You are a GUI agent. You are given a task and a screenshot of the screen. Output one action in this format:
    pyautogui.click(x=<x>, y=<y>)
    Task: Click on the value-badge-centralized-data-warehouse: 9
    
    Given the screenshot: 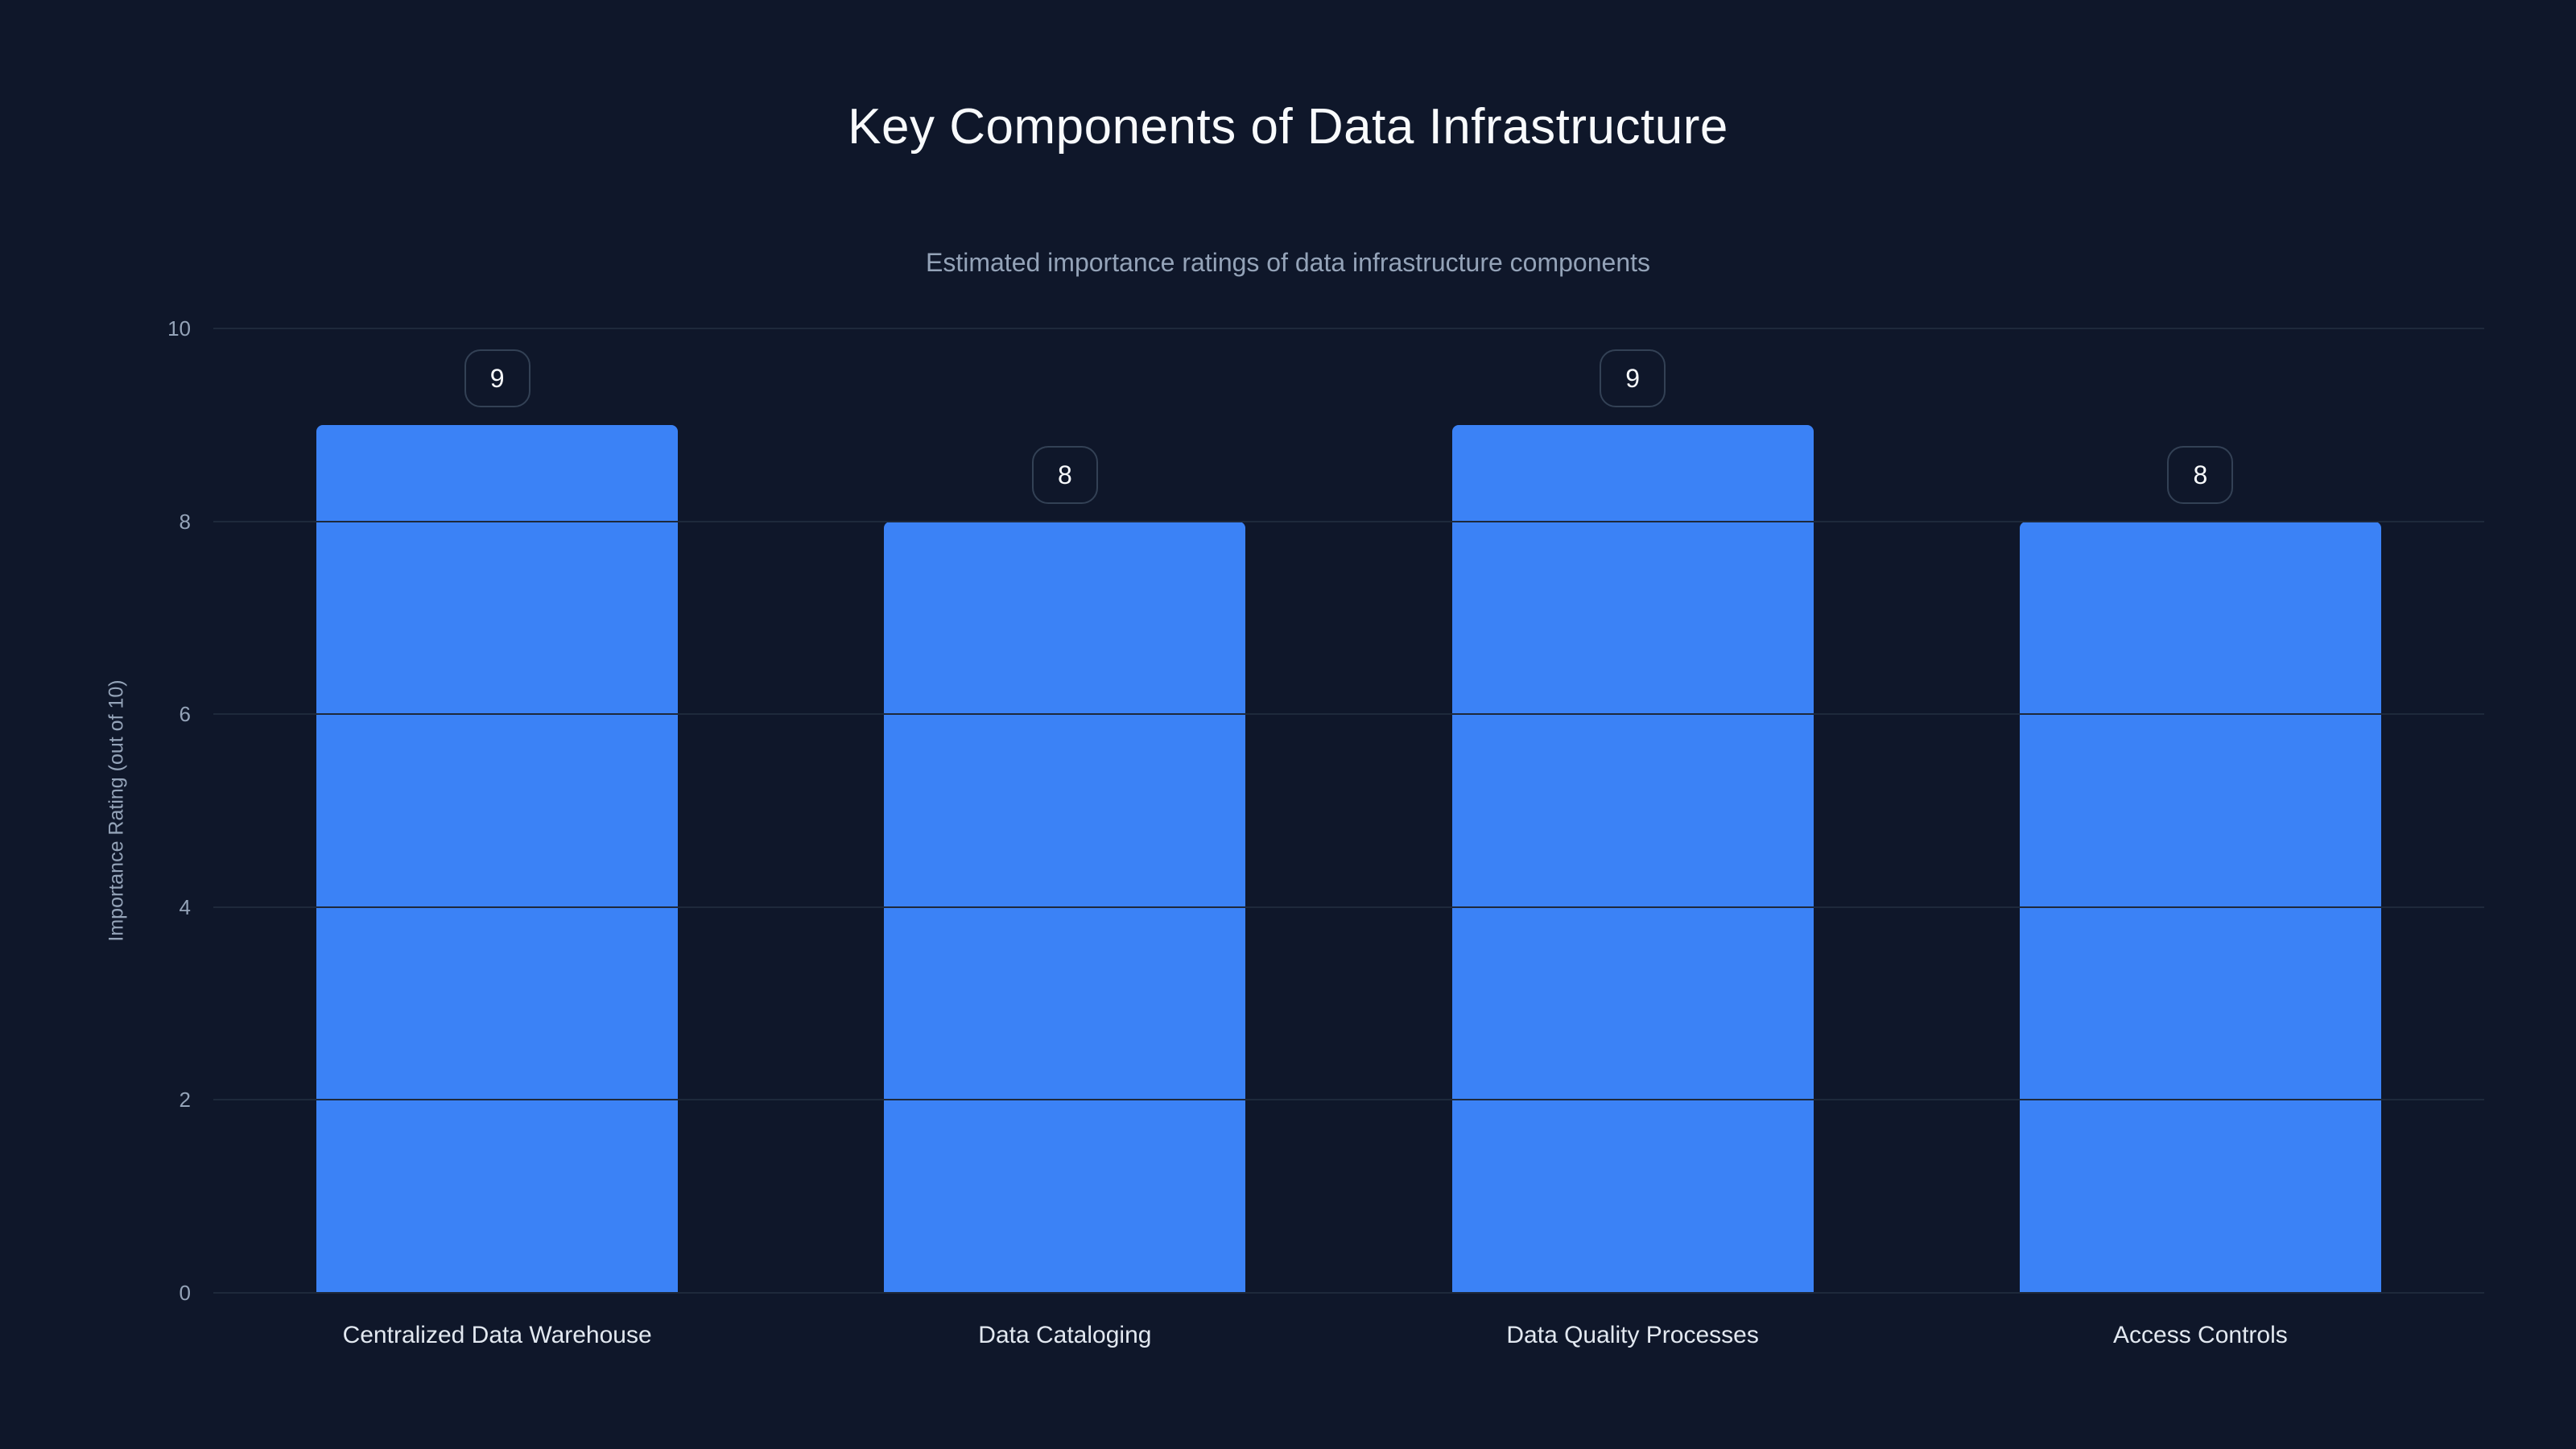 What is the action you would take?
    pyautogui.click(x=497, y=378)
    